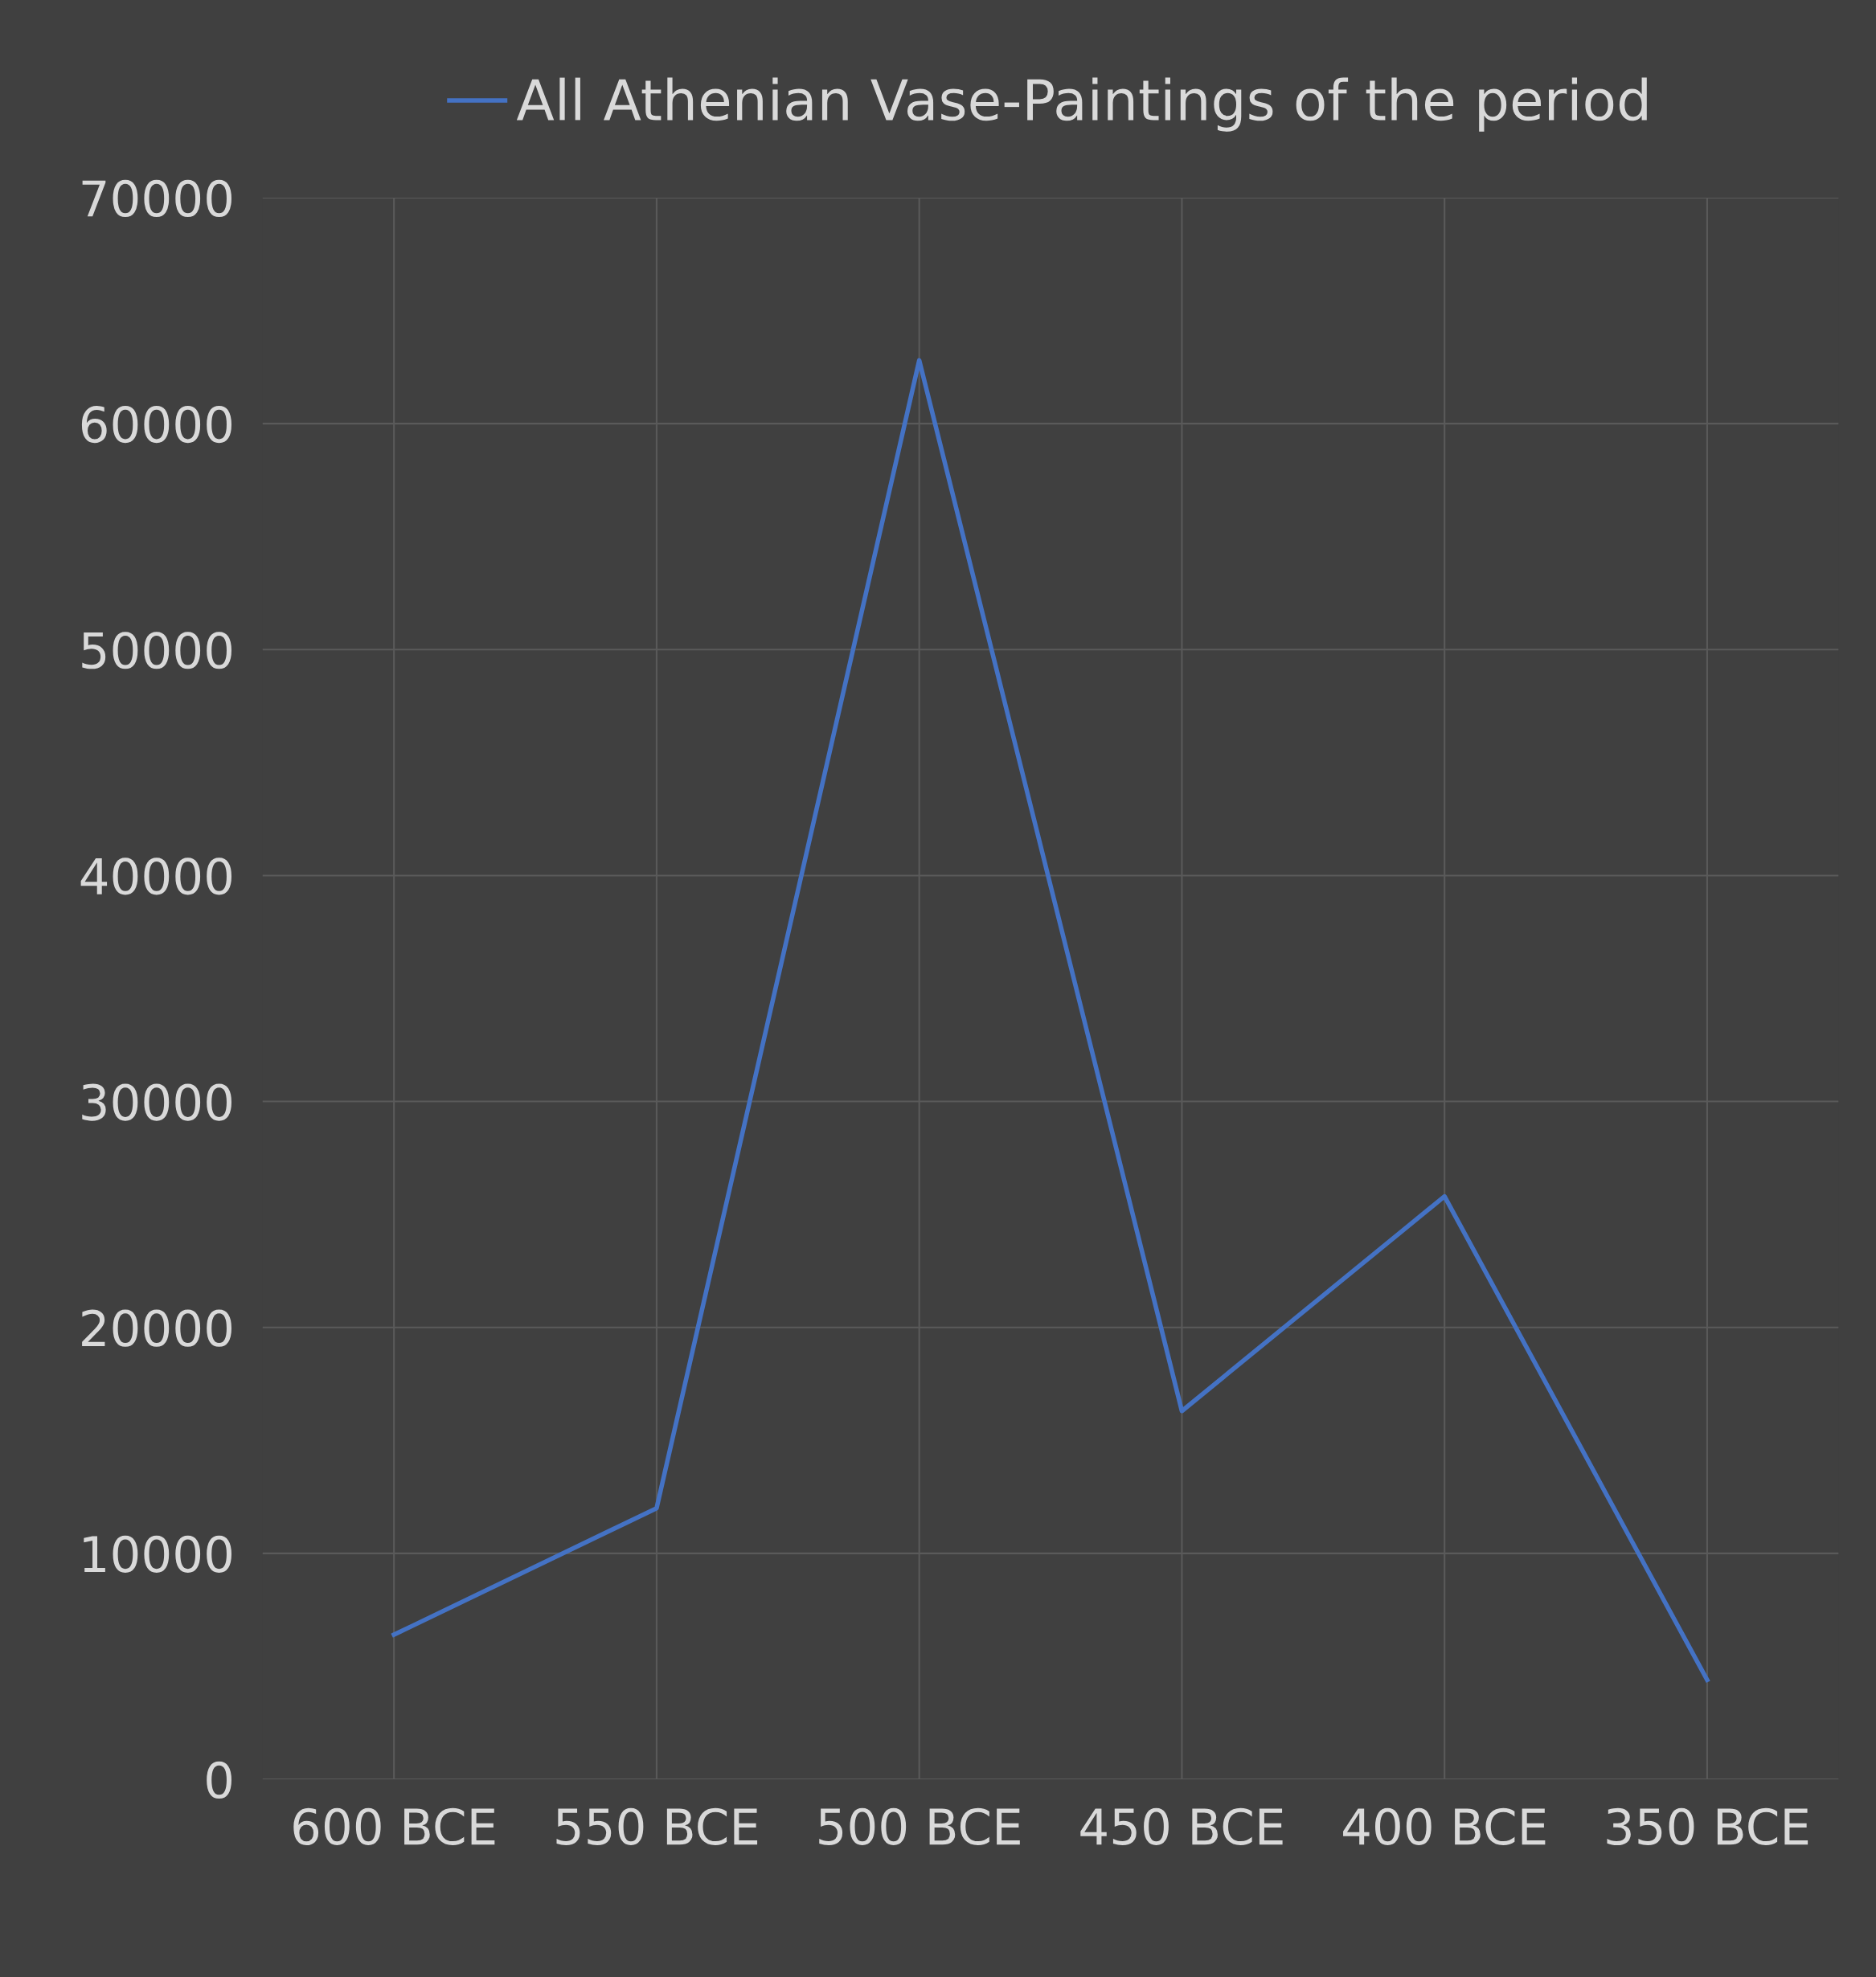  I want to click on x-tick-label: 450 BCE, so click(1181, 1827).